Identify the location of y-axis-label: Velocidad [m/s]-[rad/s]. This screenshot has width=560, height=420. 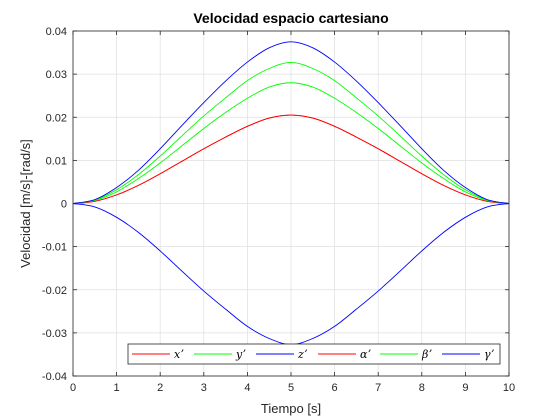
(25, 203).